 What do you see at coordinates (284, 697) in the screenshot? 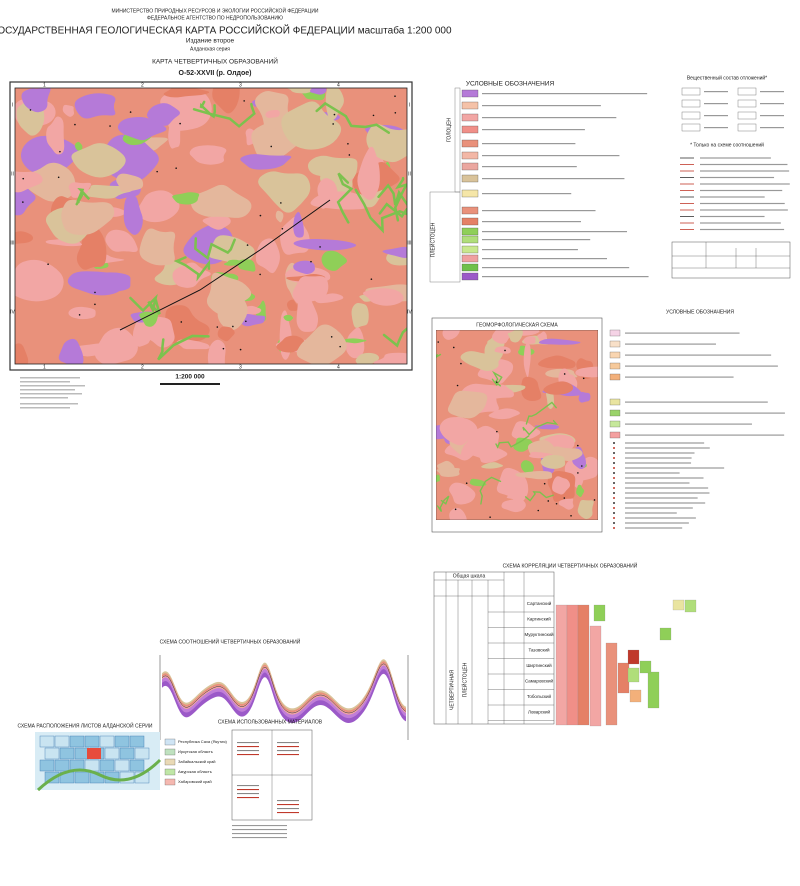
I see `relations-profile` at bounding box center [284, 697].